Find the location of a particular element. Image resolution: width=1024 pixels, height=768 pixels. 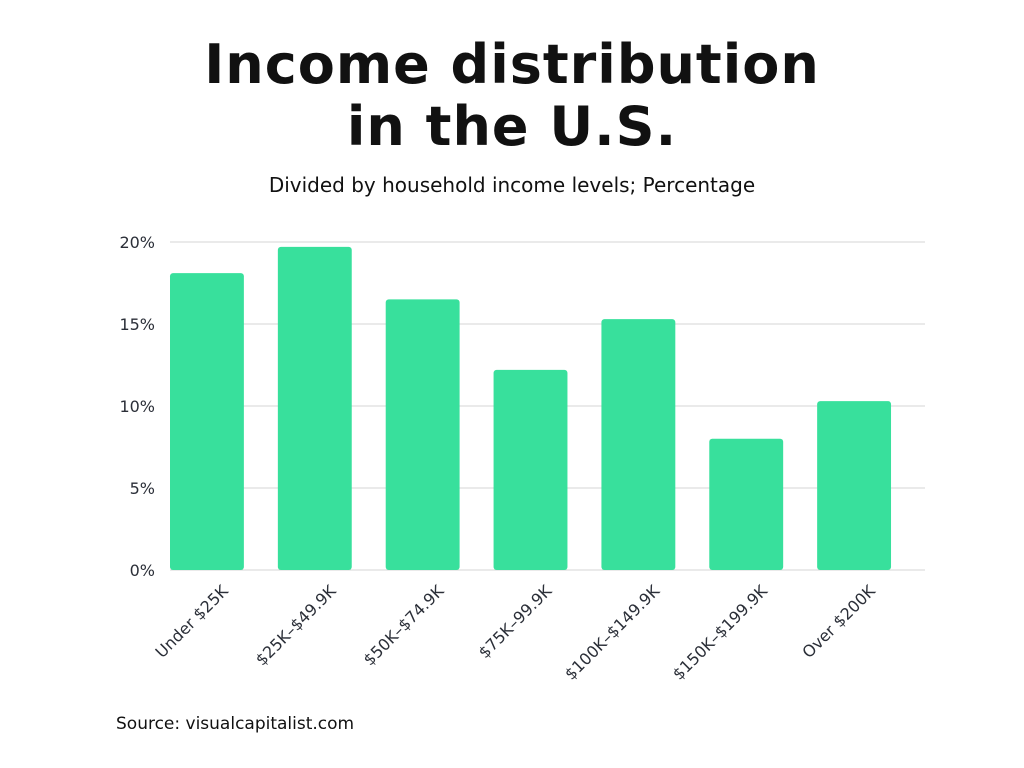

x-category-label: $100K–$149.9K is located at coordinates (612, 632).